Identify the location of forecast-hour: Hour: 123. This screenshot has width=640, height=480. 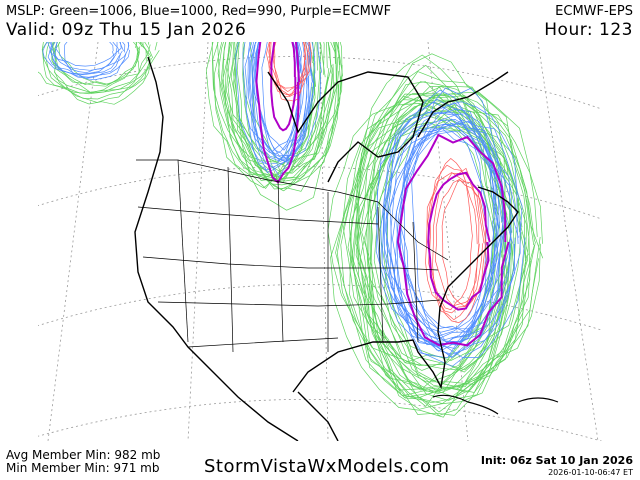
(588, 30).